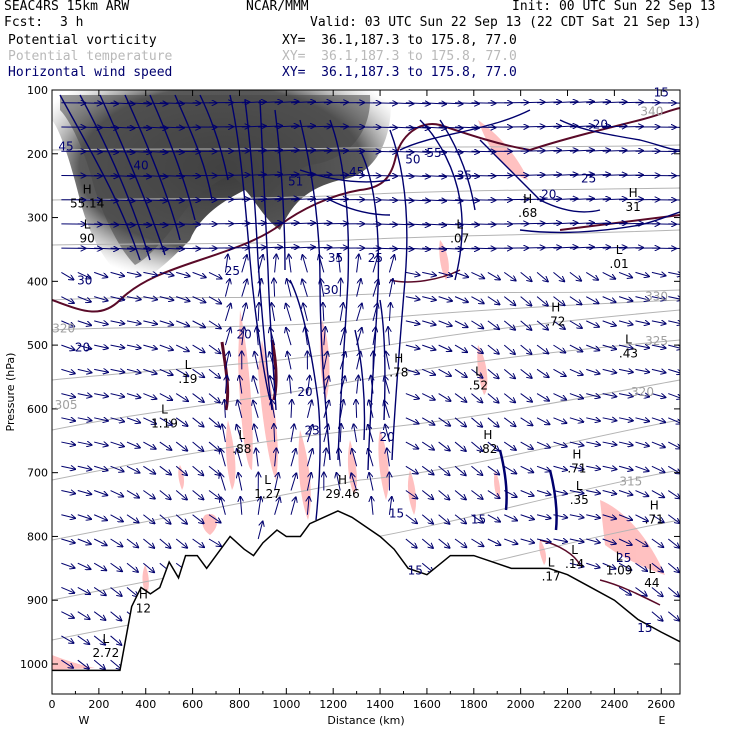 The image size is (740, 740). Describe the element at coordinates (527, 213) in the screenshot. I see `extremum-value: .68` at that location.